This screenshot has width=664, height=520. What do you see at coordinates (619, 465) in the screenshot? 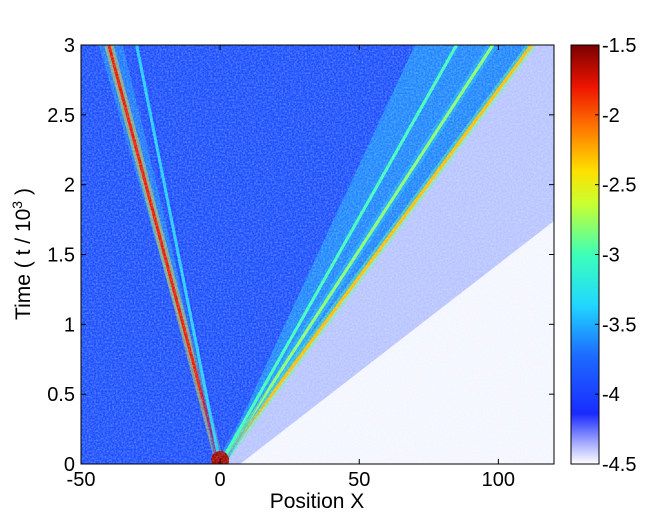
I see `colorbar-tick-label-6: -4.5` at bounding box center [619, 465].